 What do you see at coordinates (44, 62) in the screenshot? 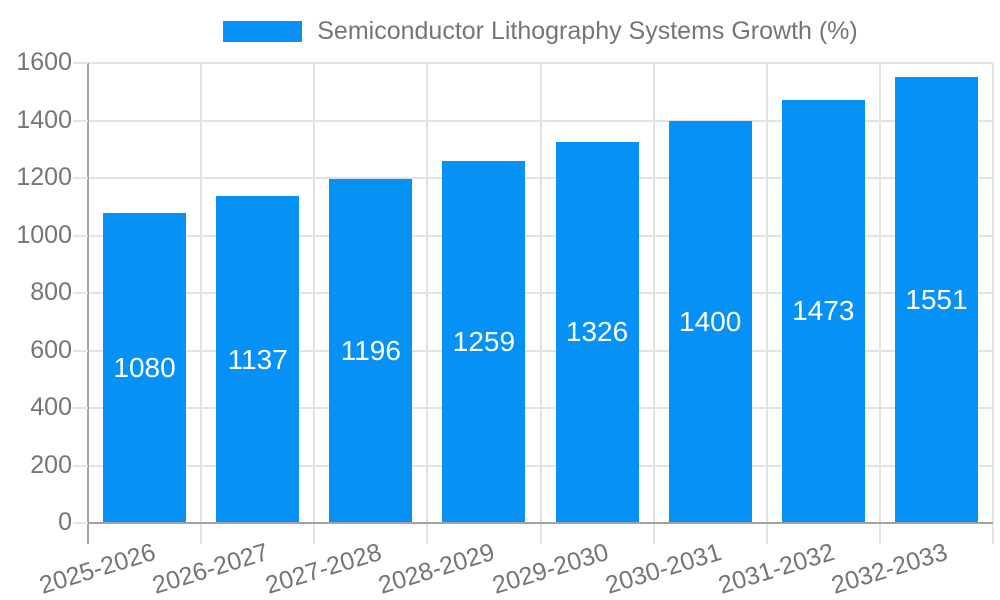
I see `y-axis-tick-label: 1600` at bounding box center [44, 62].